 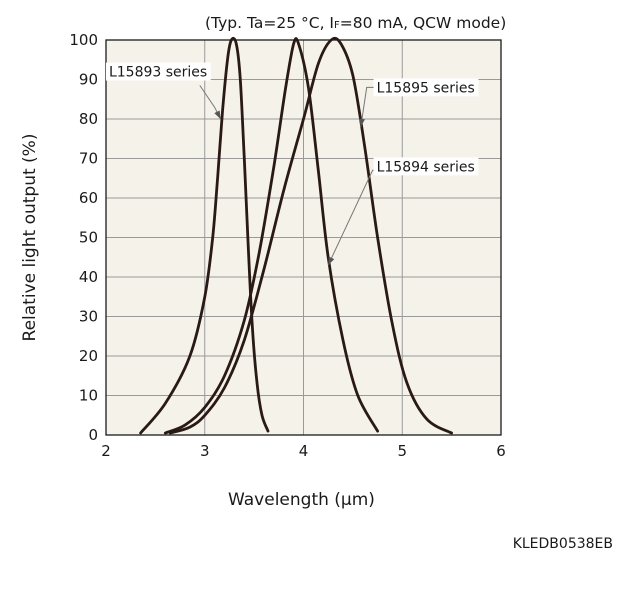 I want to click on y-tick-label: 30, so click(x=88, y=317).